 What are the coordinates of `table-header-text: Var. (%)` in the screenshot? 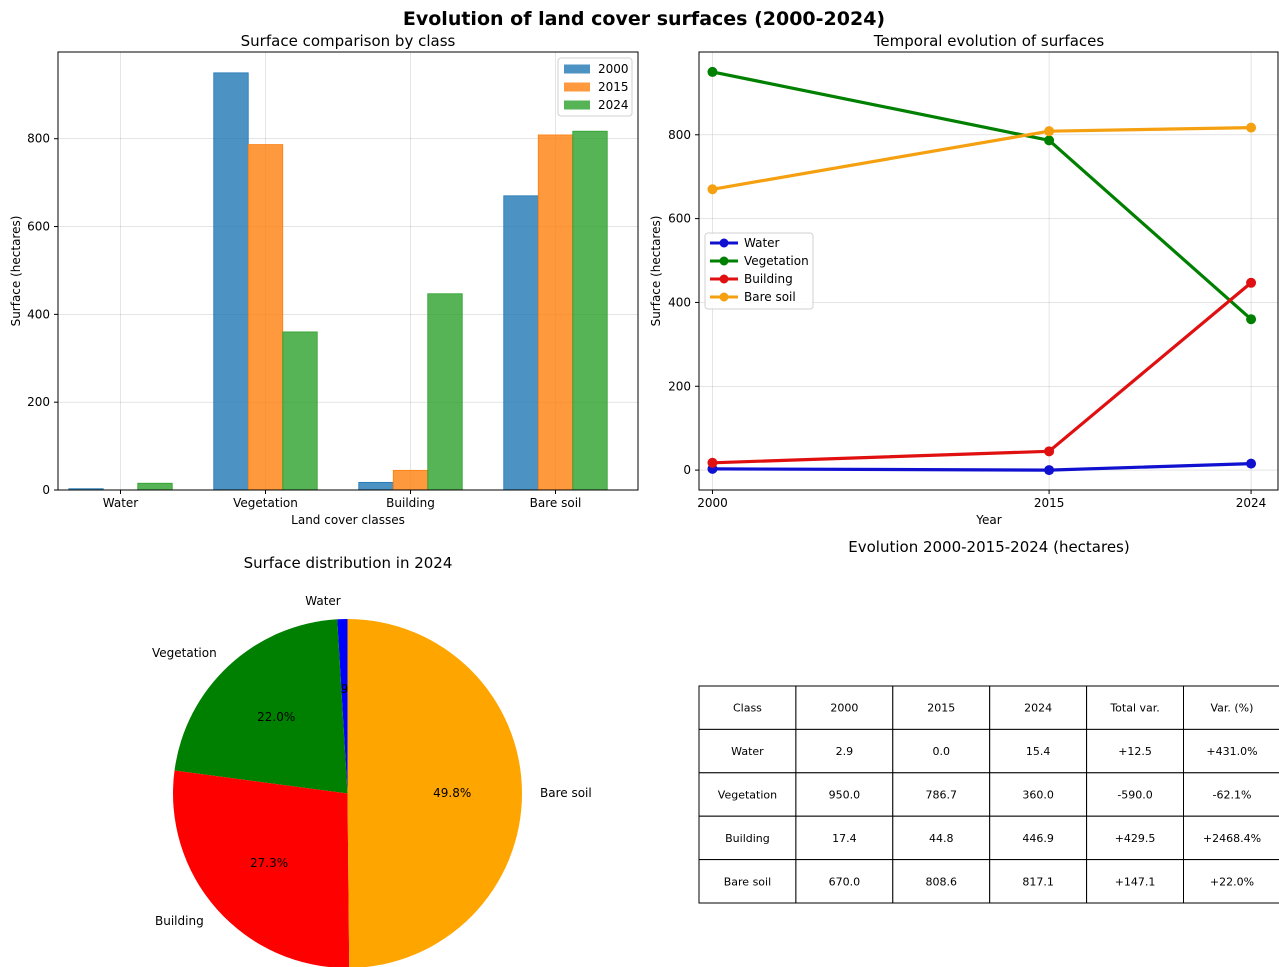 It's located at (1231, 708).